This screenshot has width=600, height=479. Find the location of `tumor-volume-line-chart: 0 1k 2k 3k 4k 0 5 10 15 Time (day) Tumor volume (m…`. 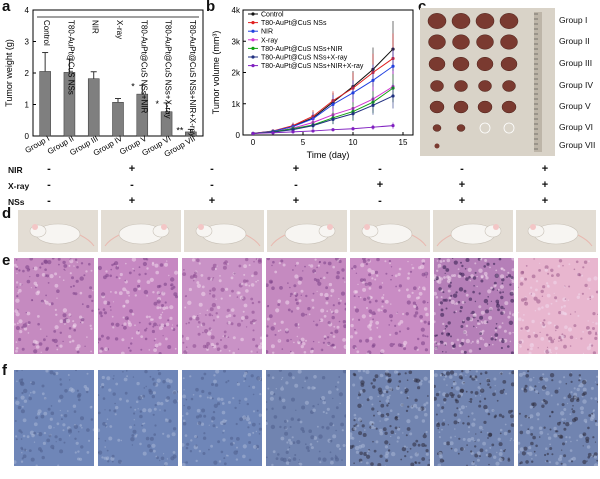

tumor-volume-line-chart: 0 1k 2k 3k 4k 0 5 10 15 Time (day) Tumor volume (m… is located at coordinates (312, 83).